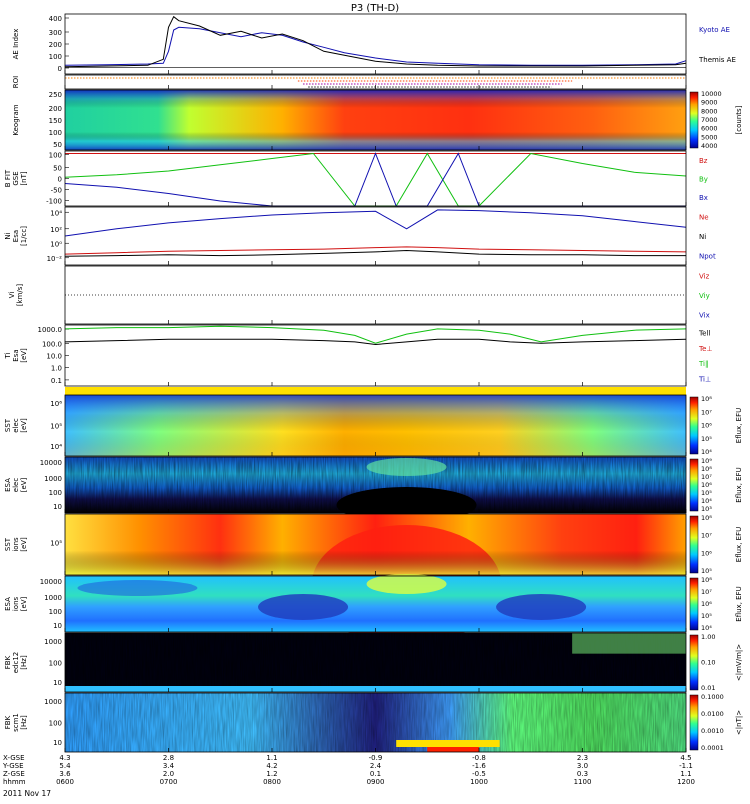 The height and width of the screenshot is (804, 750). I want to click on x-axis-value: 4.3, so click(64, 758).